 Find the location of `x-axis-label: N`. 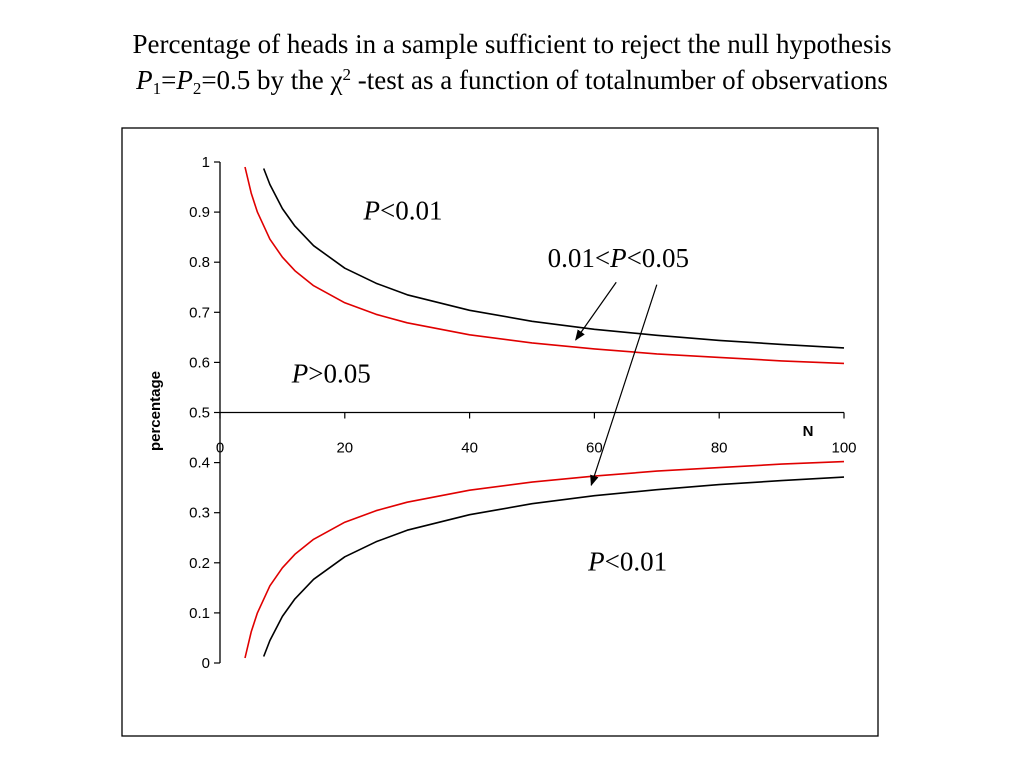

x-axis-label: N is located at coordinates (808, 431).